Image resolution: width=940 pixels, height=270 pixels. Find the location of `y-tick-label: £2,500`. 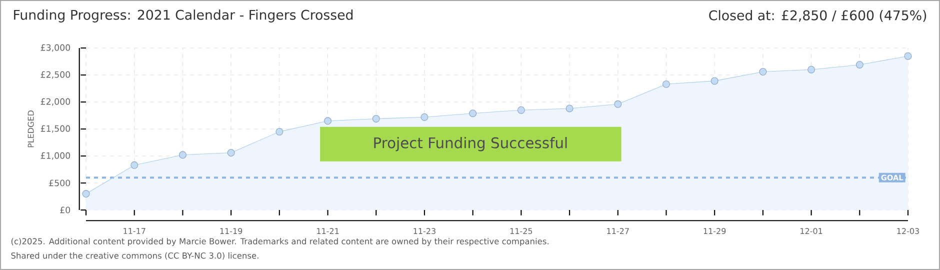

y-tick-label: £2,500 is located at coordinates (55, 75).